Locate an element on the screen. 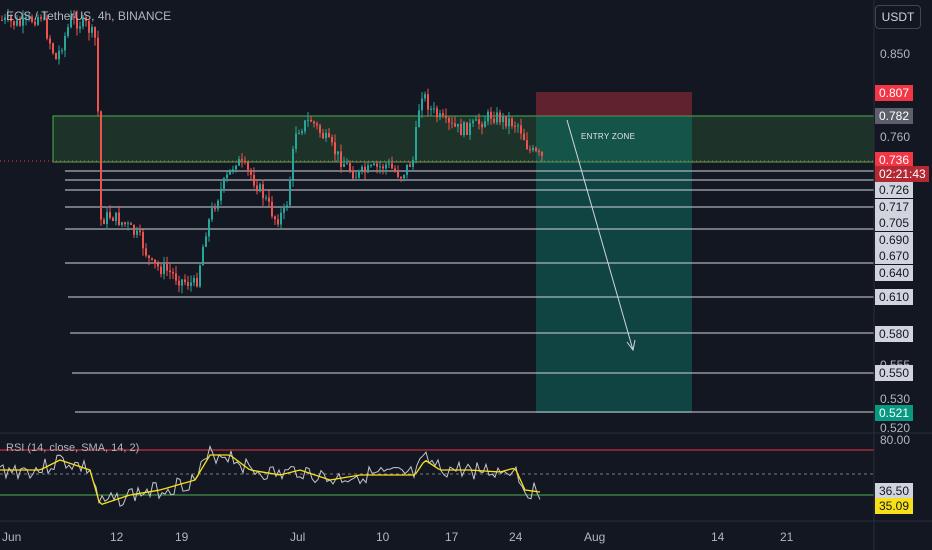  stop-price-tag: 0.807 is located at coordinates (894, 93).